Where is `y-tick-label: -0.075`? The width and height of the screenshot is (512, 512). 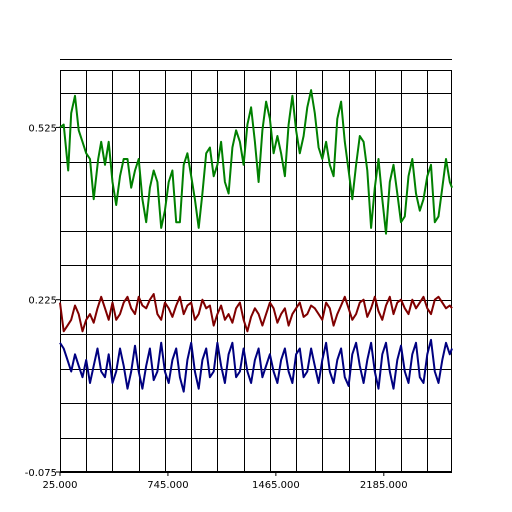
y-tick-label: -0.075 is located at coordinates (41, 473).